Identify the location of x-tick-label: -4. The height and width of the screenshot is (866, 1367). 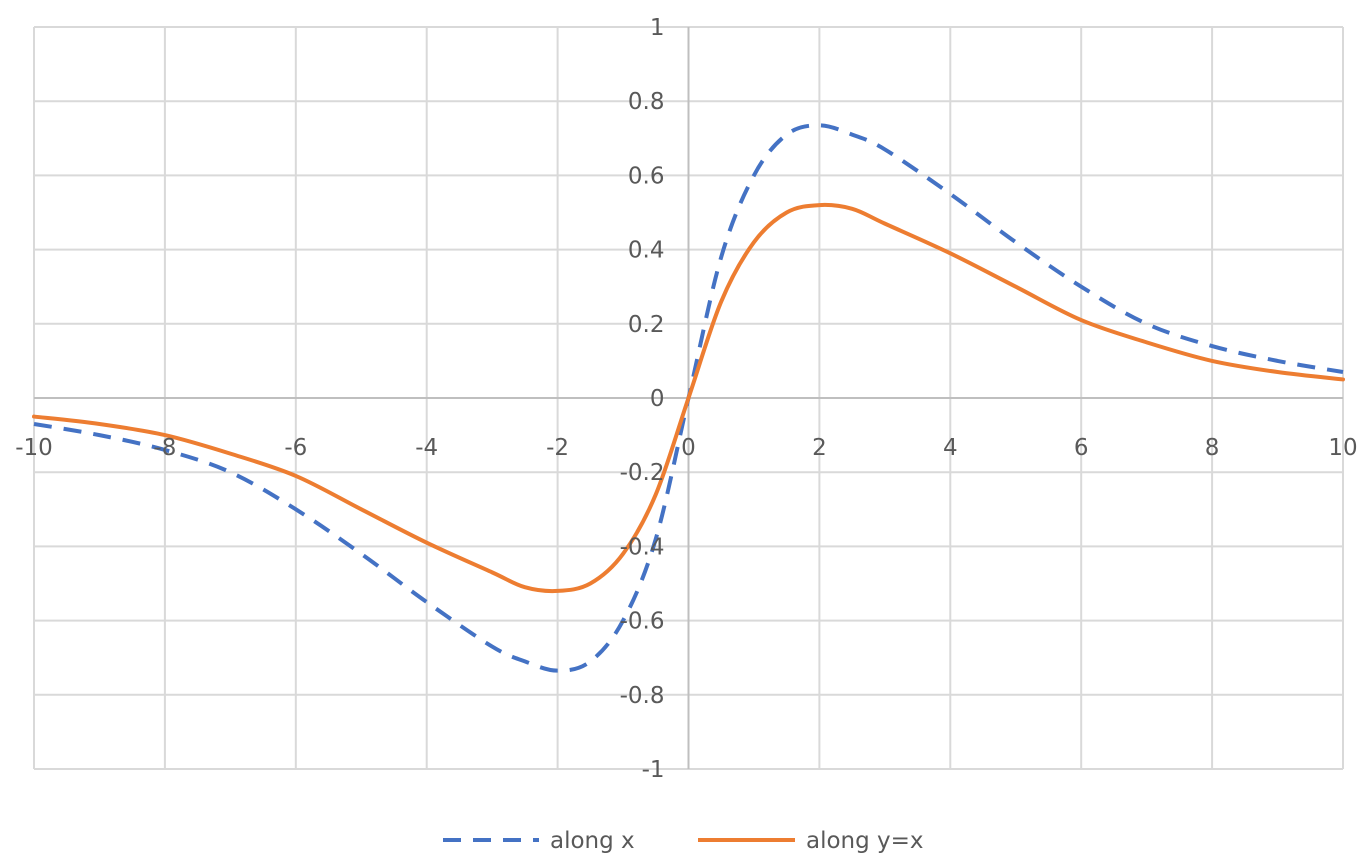
(426, 448).